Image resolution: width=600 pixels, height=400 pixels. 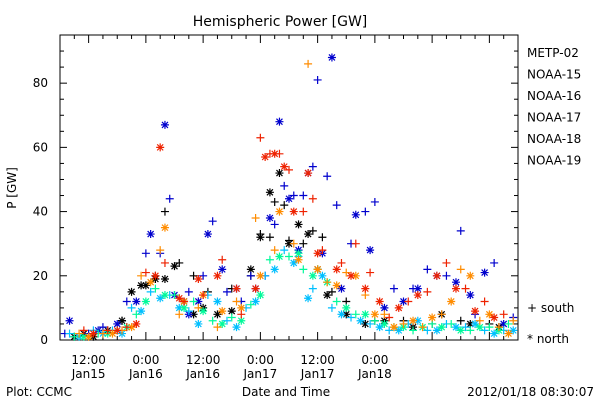 What do you see at coordinates (40, 212) in the screenshot?
I see `y-tick-label: 40` at bounding box center [40, 212].